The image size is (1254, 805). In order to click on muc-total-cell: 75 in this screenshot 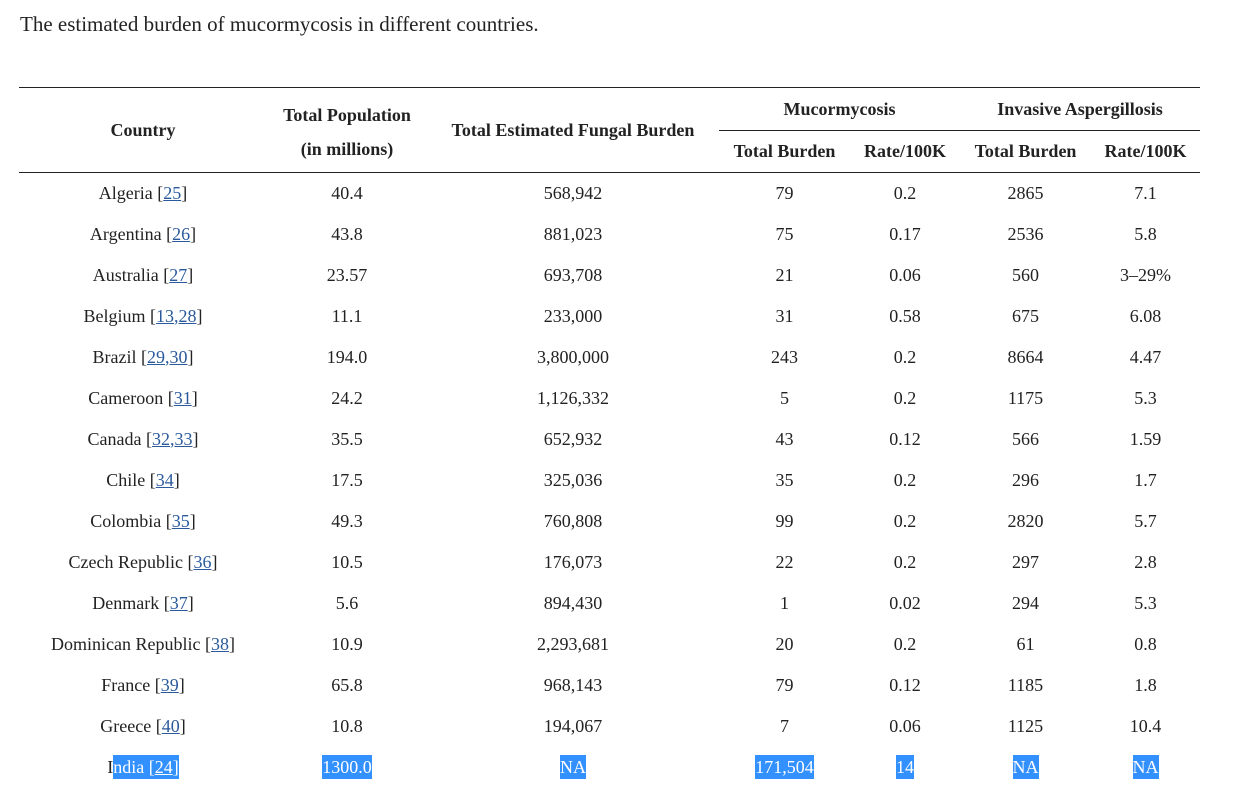, I will do `click(784, 234)`.